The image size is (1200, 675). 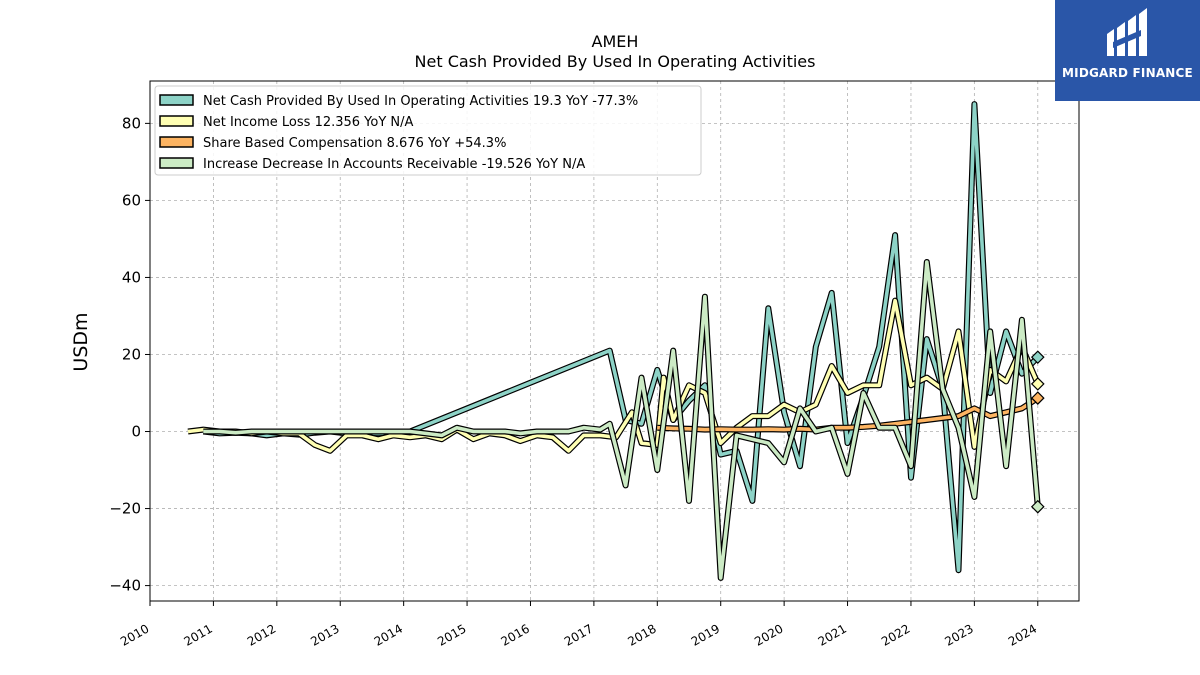 I want to click on y-axis: −40 −20 0 20 40 60 80, so click(x=129, y=354).